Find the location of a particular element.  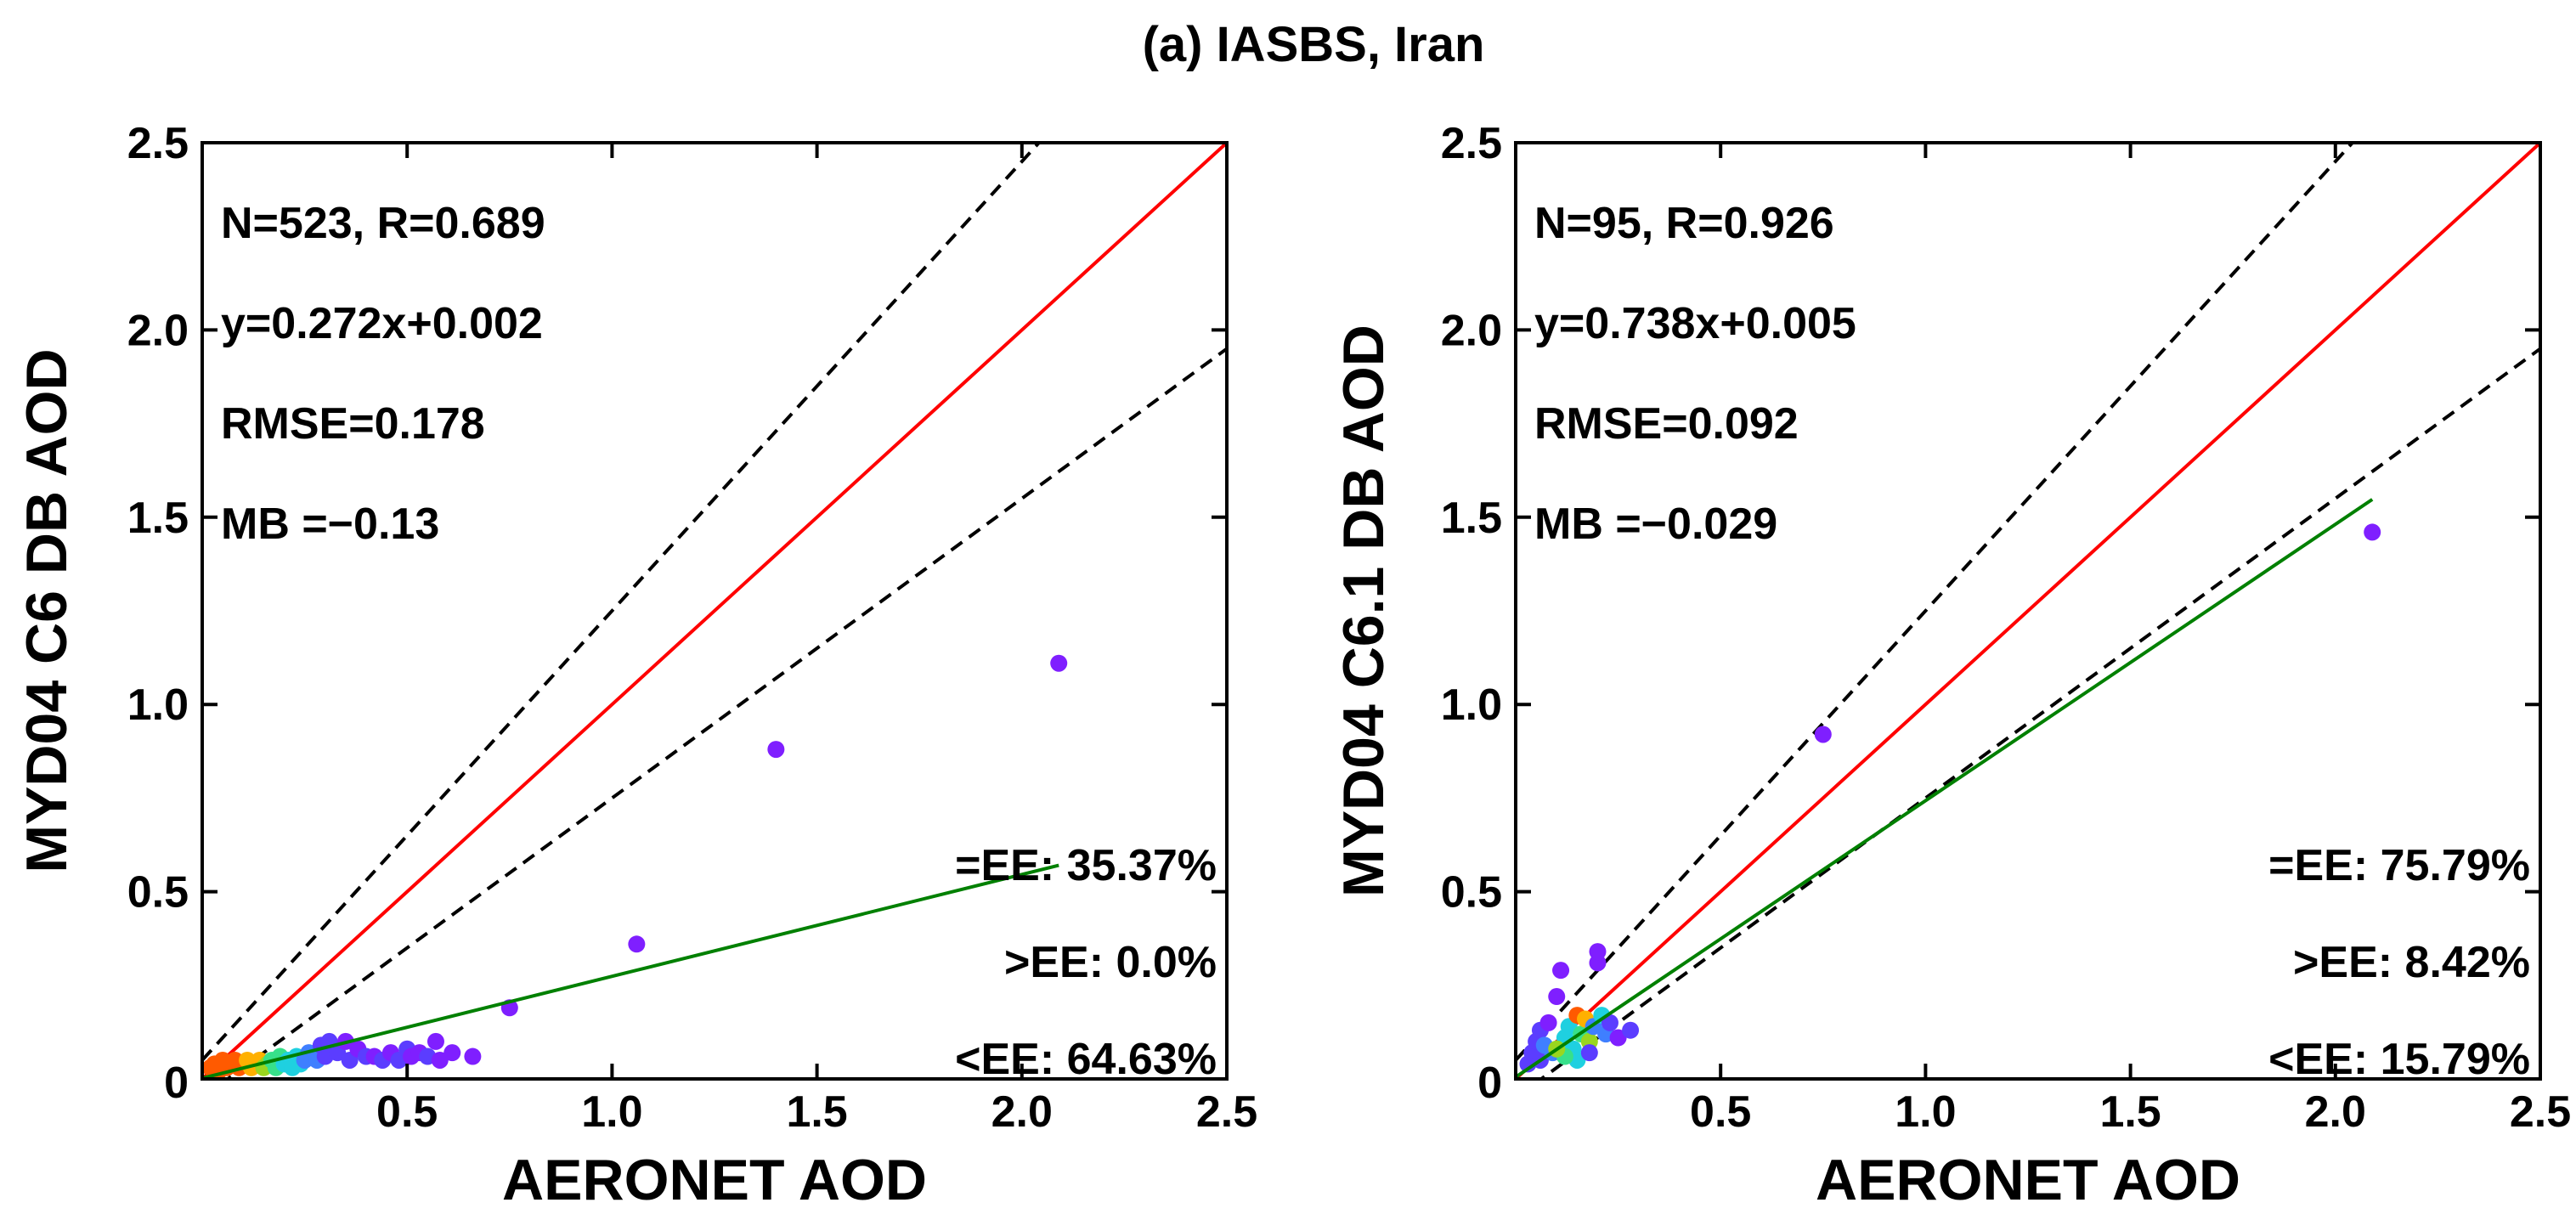

ee-stat-line: =EE: 75.79% is located at coordinates (2399, 865).